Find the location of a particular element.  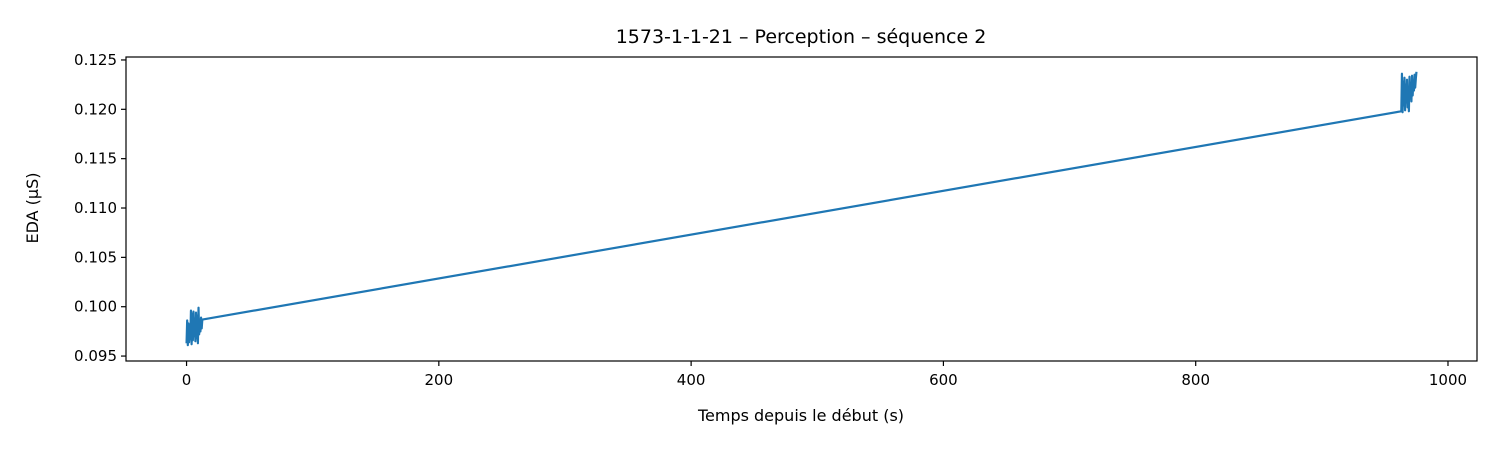

y-axis-title: EDA (µS) is located at coordinates (32, 208).